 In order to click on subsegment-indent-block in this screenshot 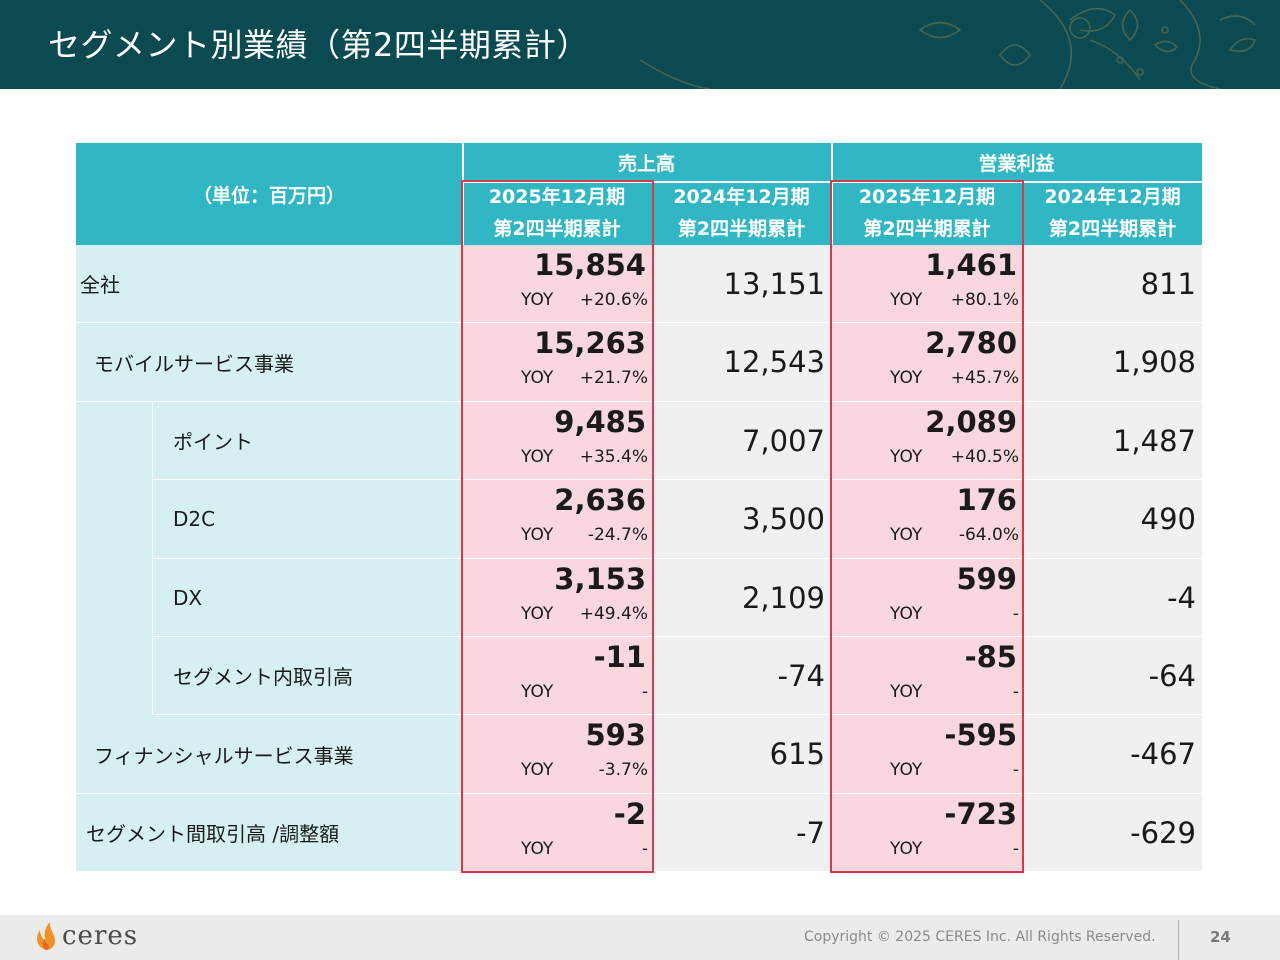, I will do `click(114, 558)`.